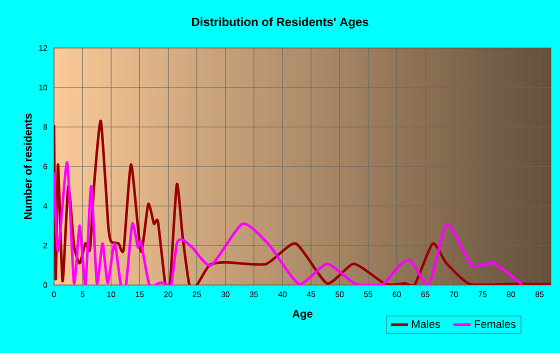 Image resolution: width=560 pixels, height=353 pixels. What do you see at coordinates (28, 167) in the screenshot?
I see `y-axis-title: Number of residents` at bounding box center [28, 167].